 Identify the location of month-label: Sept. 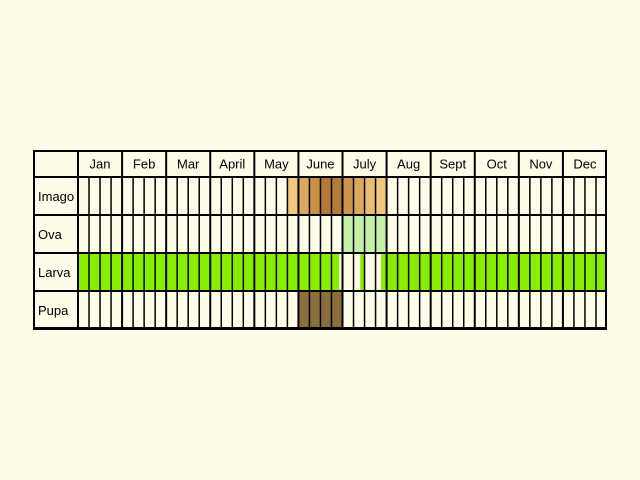
(452, 164).